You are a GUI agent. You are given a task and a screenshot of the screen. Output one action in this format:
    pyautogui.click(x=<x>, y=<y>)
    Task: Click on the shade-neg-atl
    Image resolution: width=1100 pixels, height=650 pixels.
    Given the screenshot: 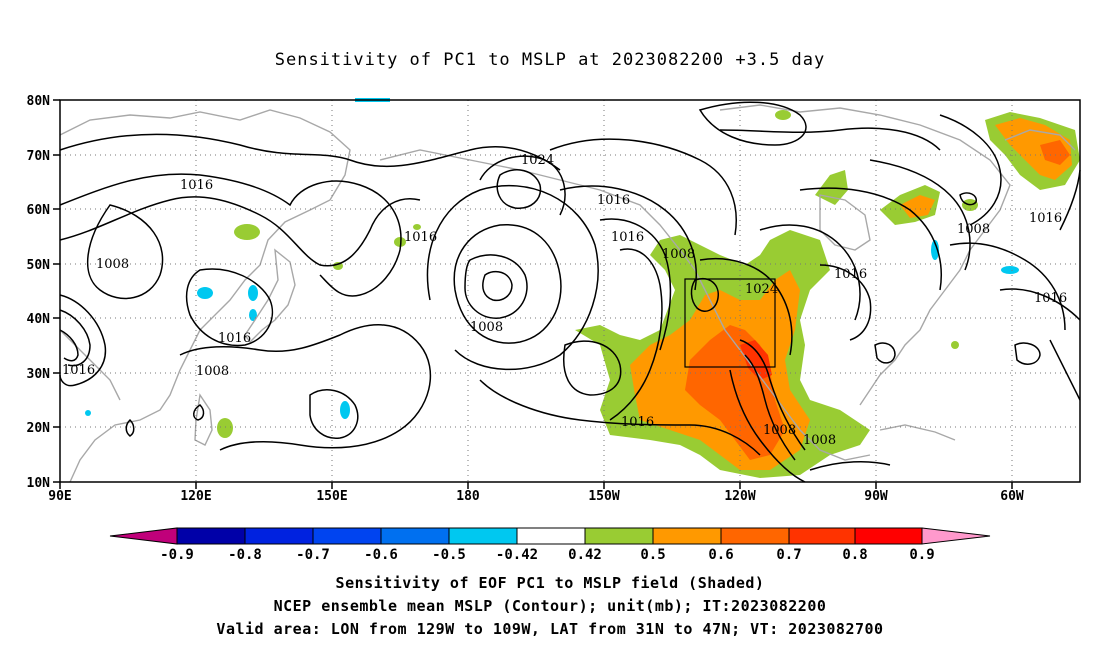 What is the action you would take?
    pyautogui.click(x=1010, y=270)
    